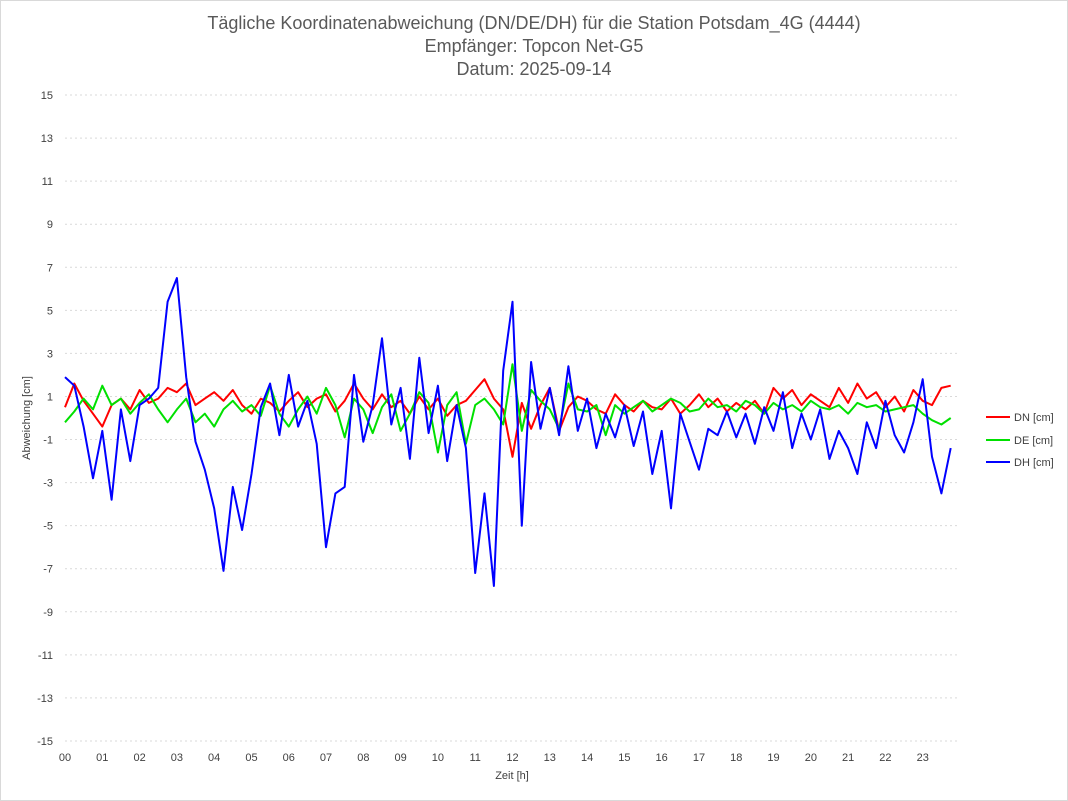 Image resolution: width=1068 pixels, height=801 pixels. What do you see at coordinates (624, 758) in the screenshot?
I see `x-tick-label: 15` at bounding box center [624, 758].